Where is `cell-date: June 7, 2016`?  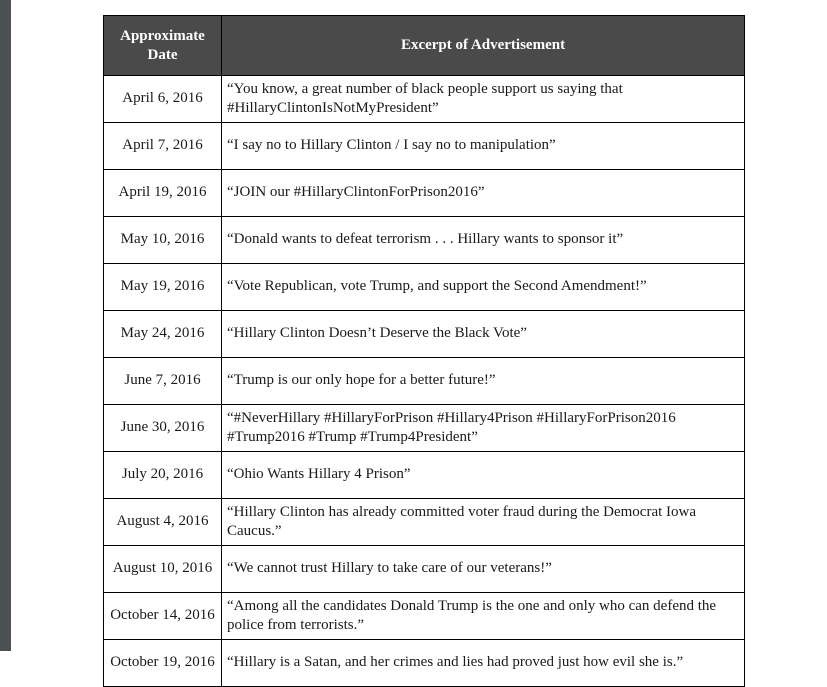
cell-date: June 7, 2016 is located at coordinates (162, 381).